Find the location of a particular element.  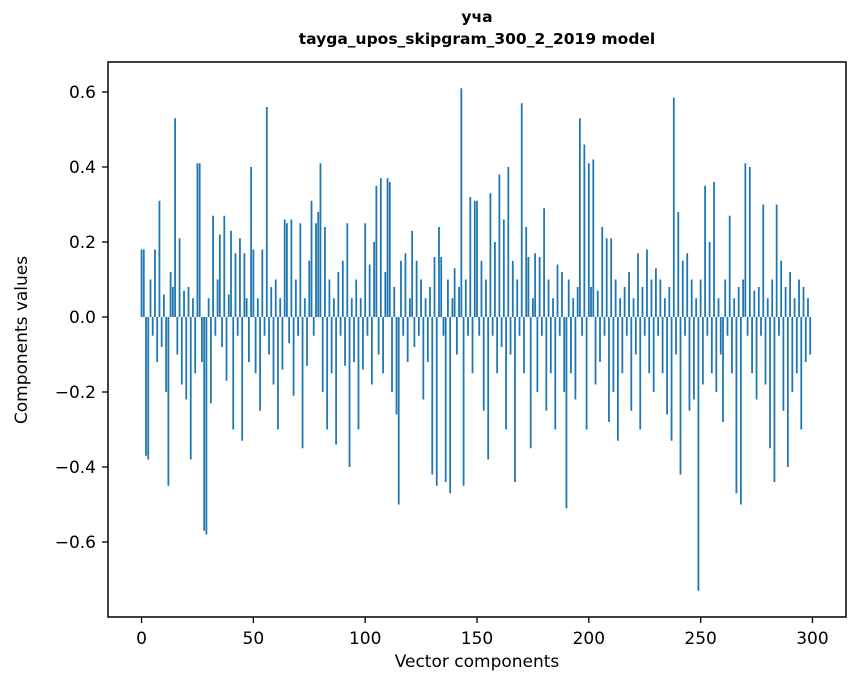

x-axis-label: Vector components is located at coordinates (477, 662).